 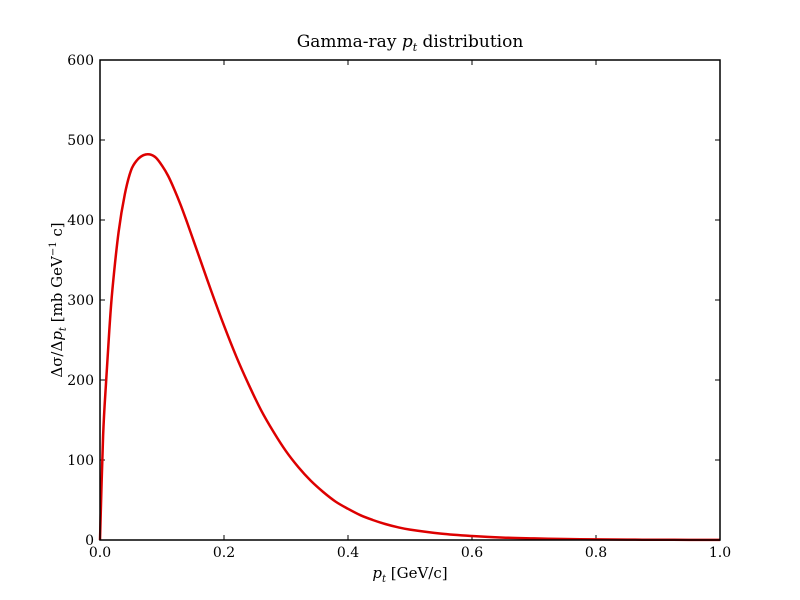 I want to click on chart-title-var: p, so click(x=407, y=42).